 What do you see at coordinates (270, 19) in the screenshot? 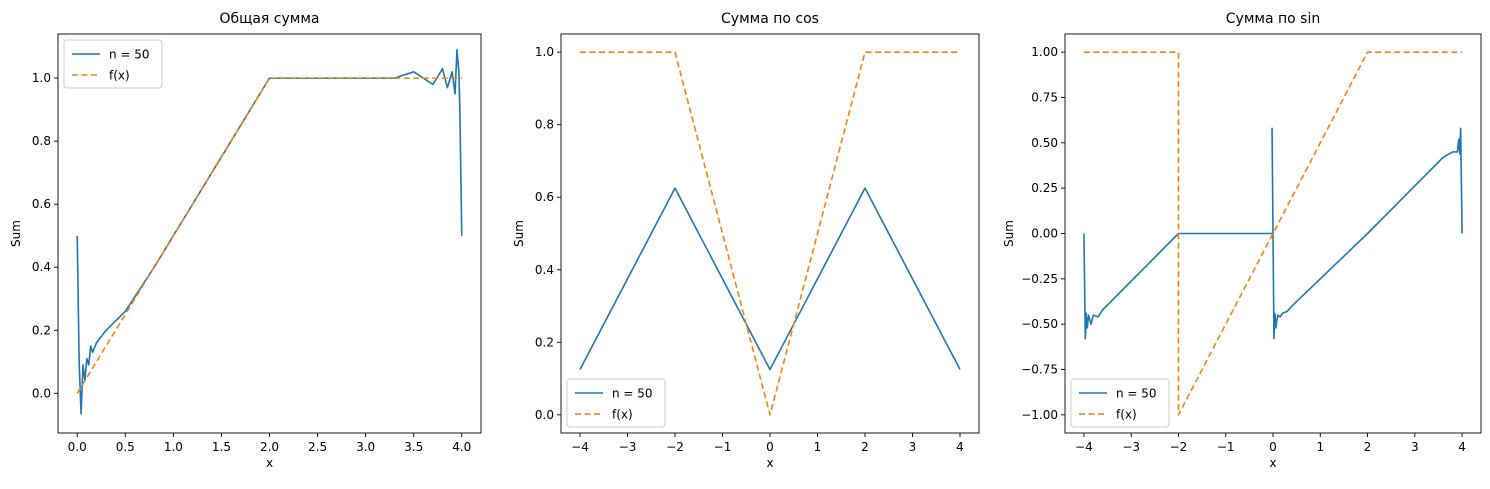
I see `chart-title: Общая сумма` at bounding box center [270, 19].